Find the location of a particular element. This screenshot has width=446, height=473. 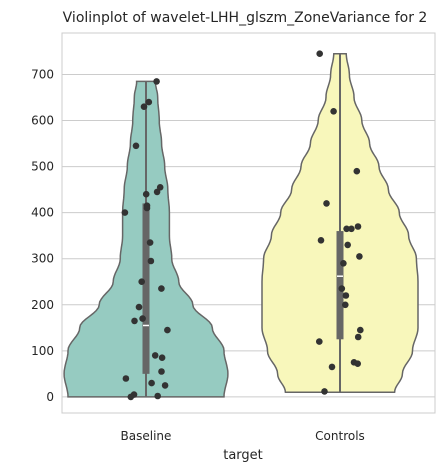

x-axis-title: target is located at coordinates (243, 455).